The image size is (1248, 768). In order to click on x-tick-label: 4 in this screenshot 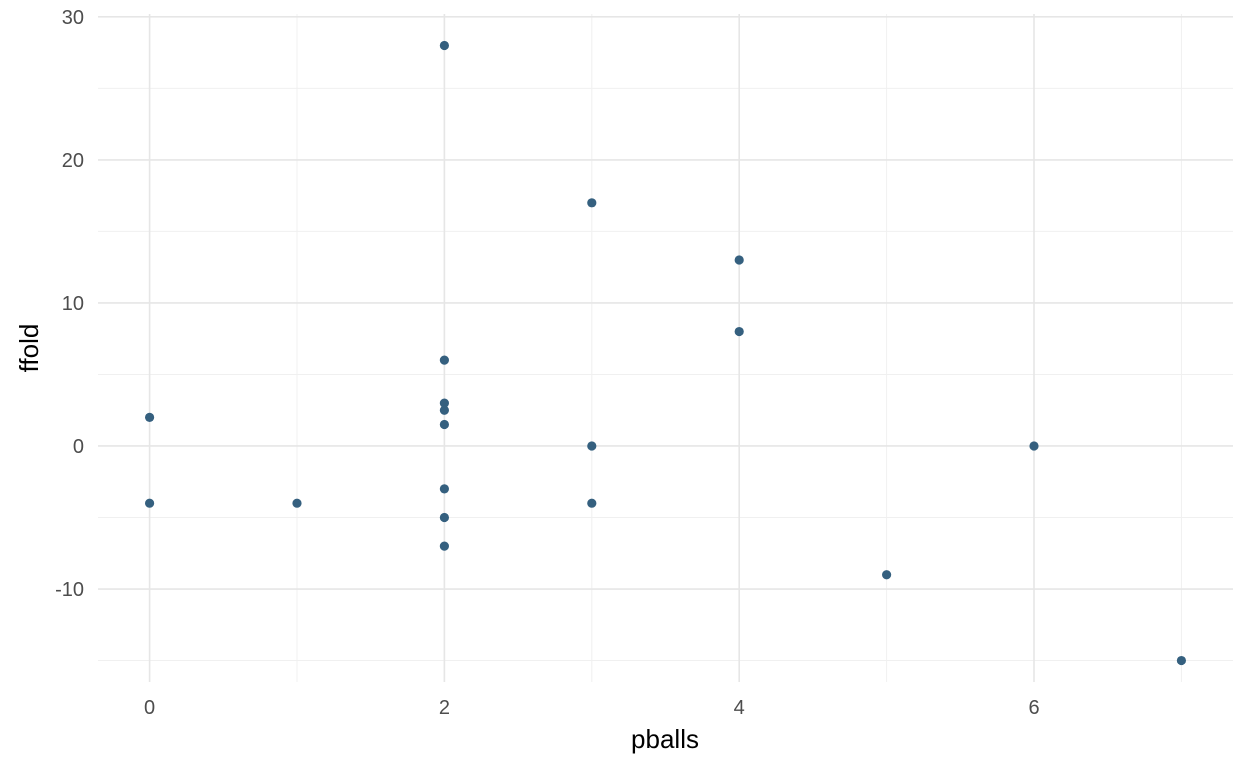, I will do `click(739, 708)`.